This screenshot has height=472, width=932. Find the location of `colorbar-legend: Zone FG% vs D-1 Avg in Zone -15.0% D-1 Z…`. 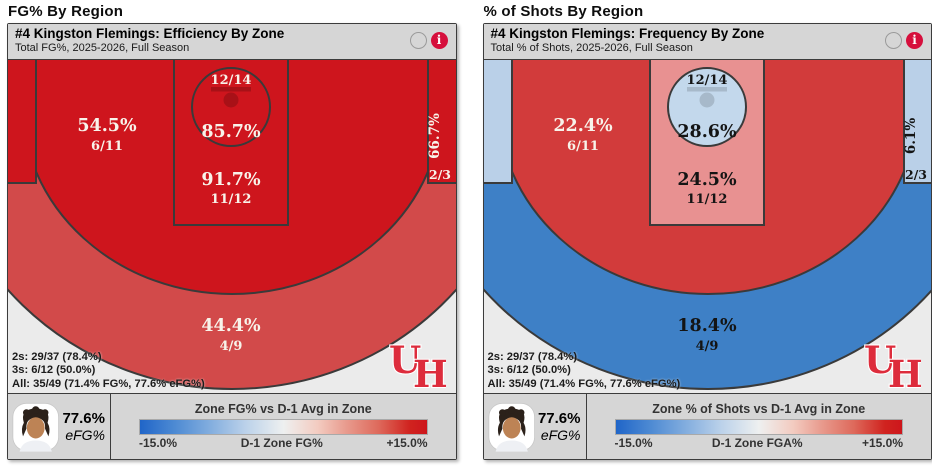

colorbar-legend: Zone FG% vs D-1 Avg in Zone -15.0% D-1 Z… is located at coordinates (283, 426).